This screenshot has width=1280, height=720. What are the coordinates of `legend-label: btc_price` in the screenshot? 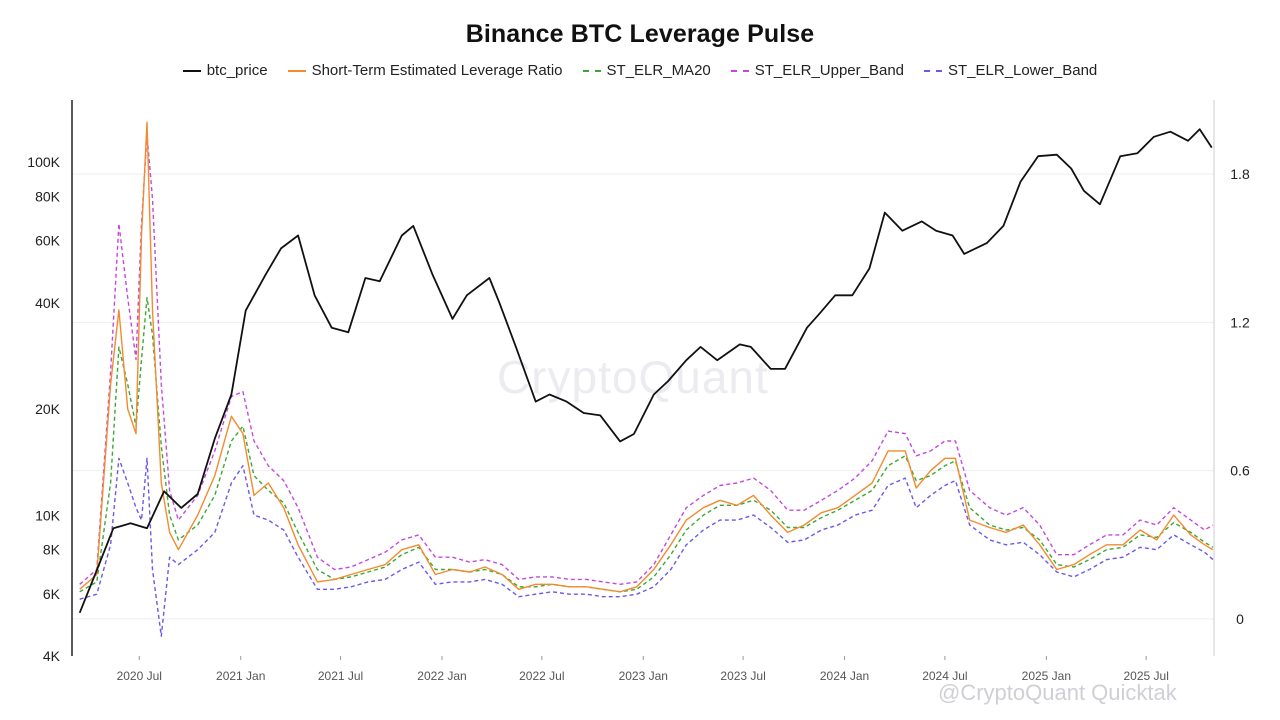 It's located at (237, 70).